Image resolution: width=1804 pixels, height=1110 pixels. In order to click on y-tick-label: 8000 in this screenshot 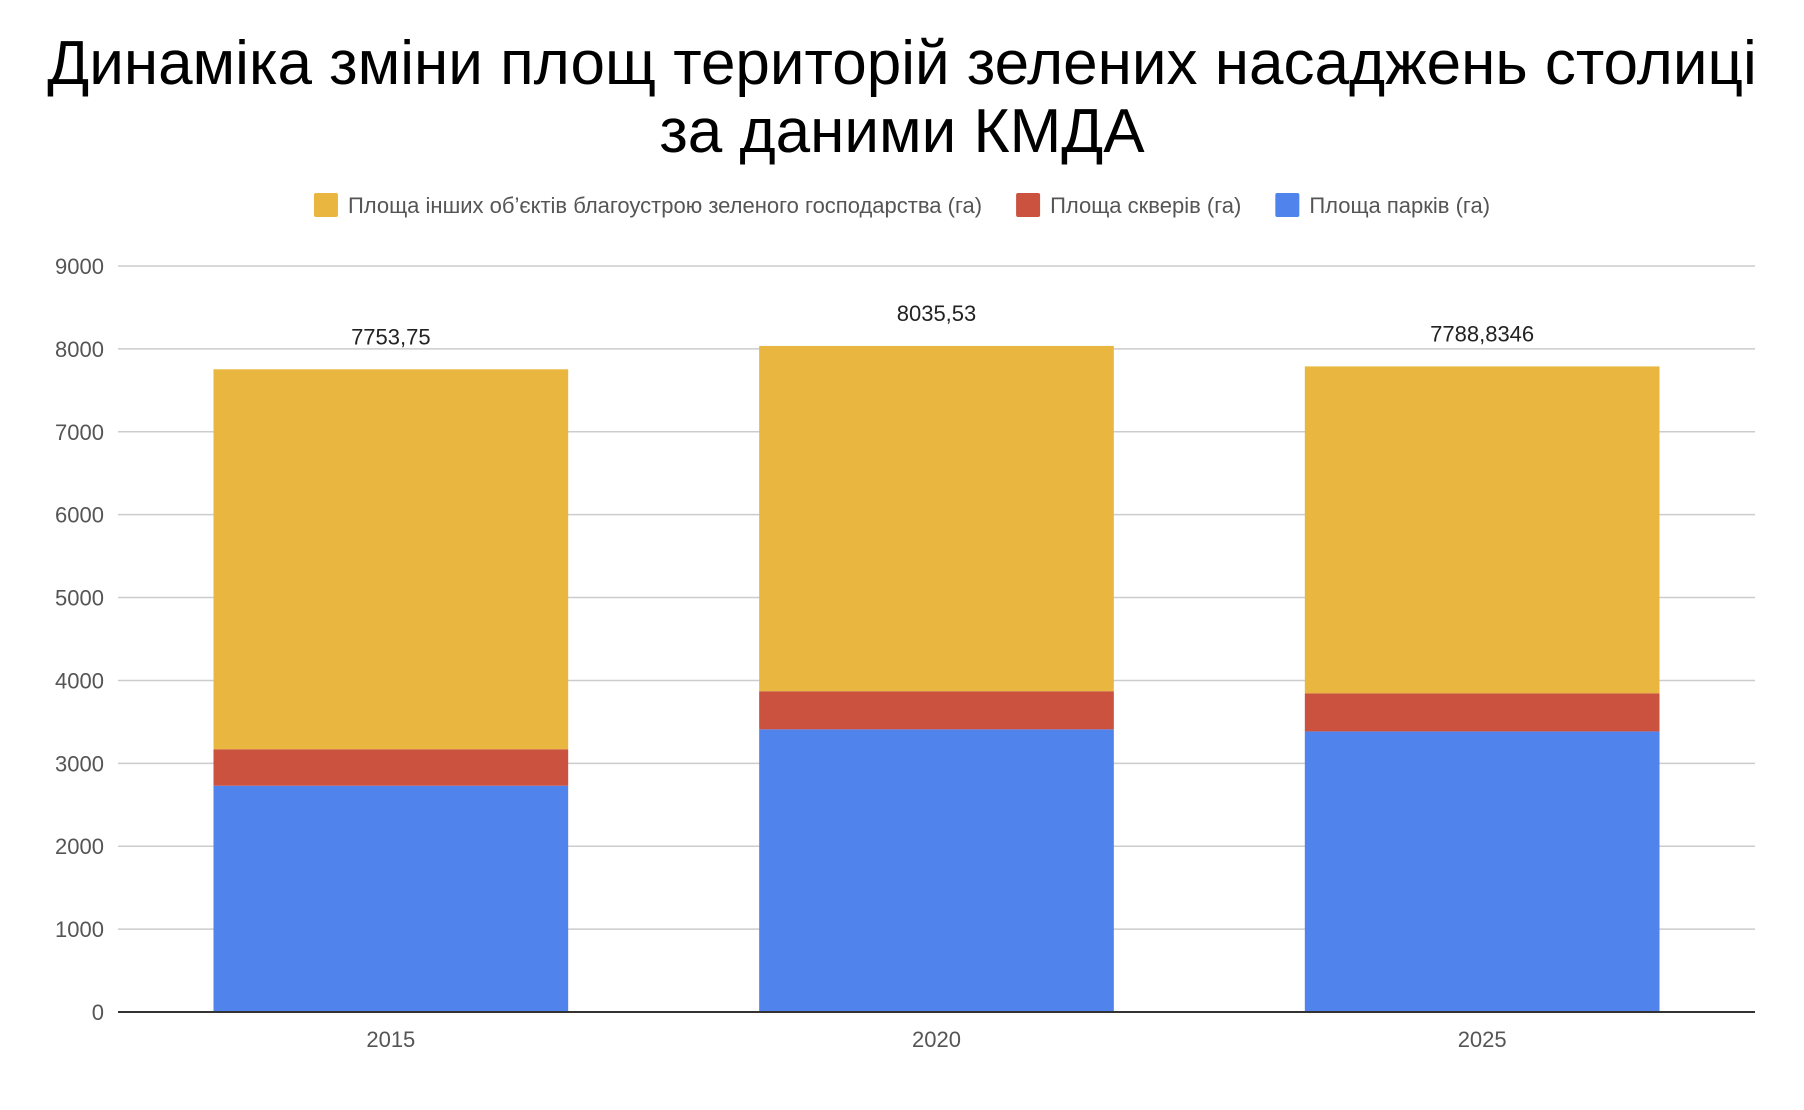, I will do `click(79, 349)`.